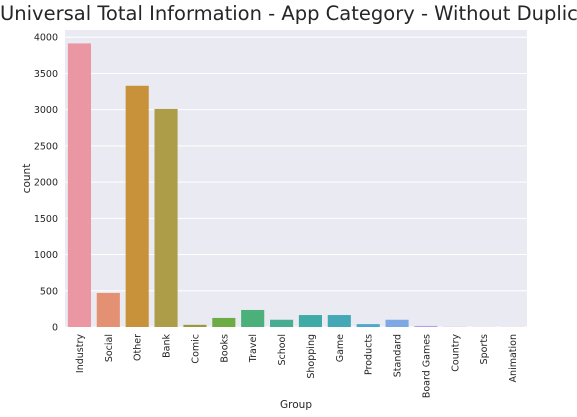 Image resolution: width=577 pixels, height=417 pixels. Describe the element at coordinates (55, 328) in the screenshot. I see `y-tick-label: 0` at that location.